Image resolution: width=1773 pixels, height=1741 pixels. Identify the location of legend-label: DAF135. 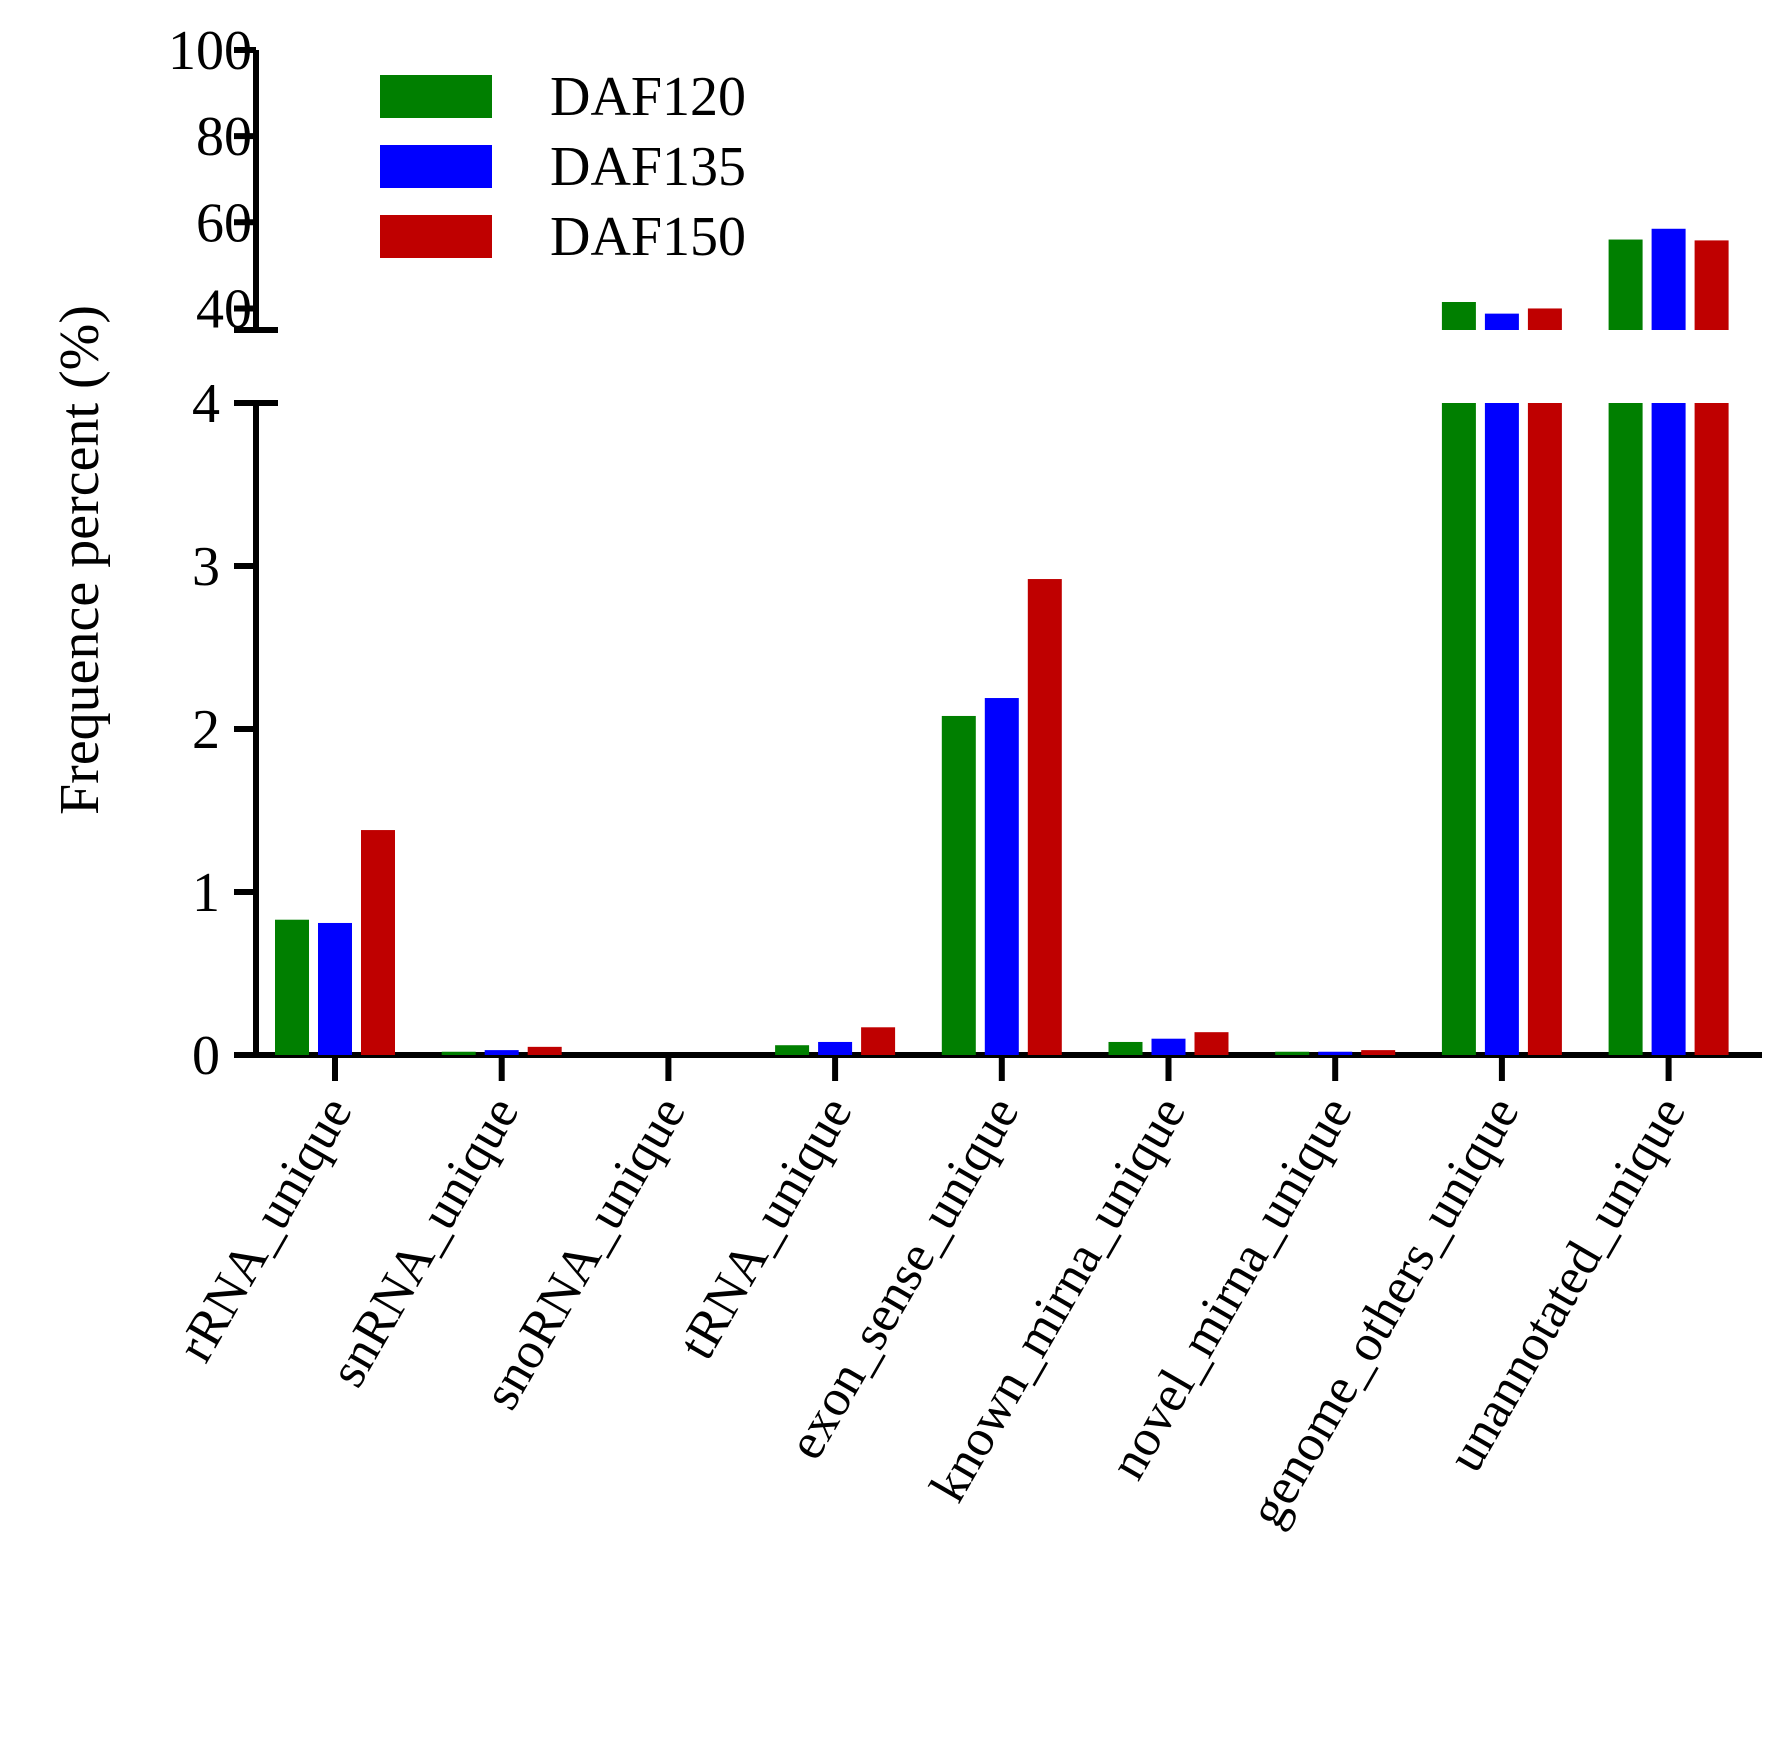
(648, 167).